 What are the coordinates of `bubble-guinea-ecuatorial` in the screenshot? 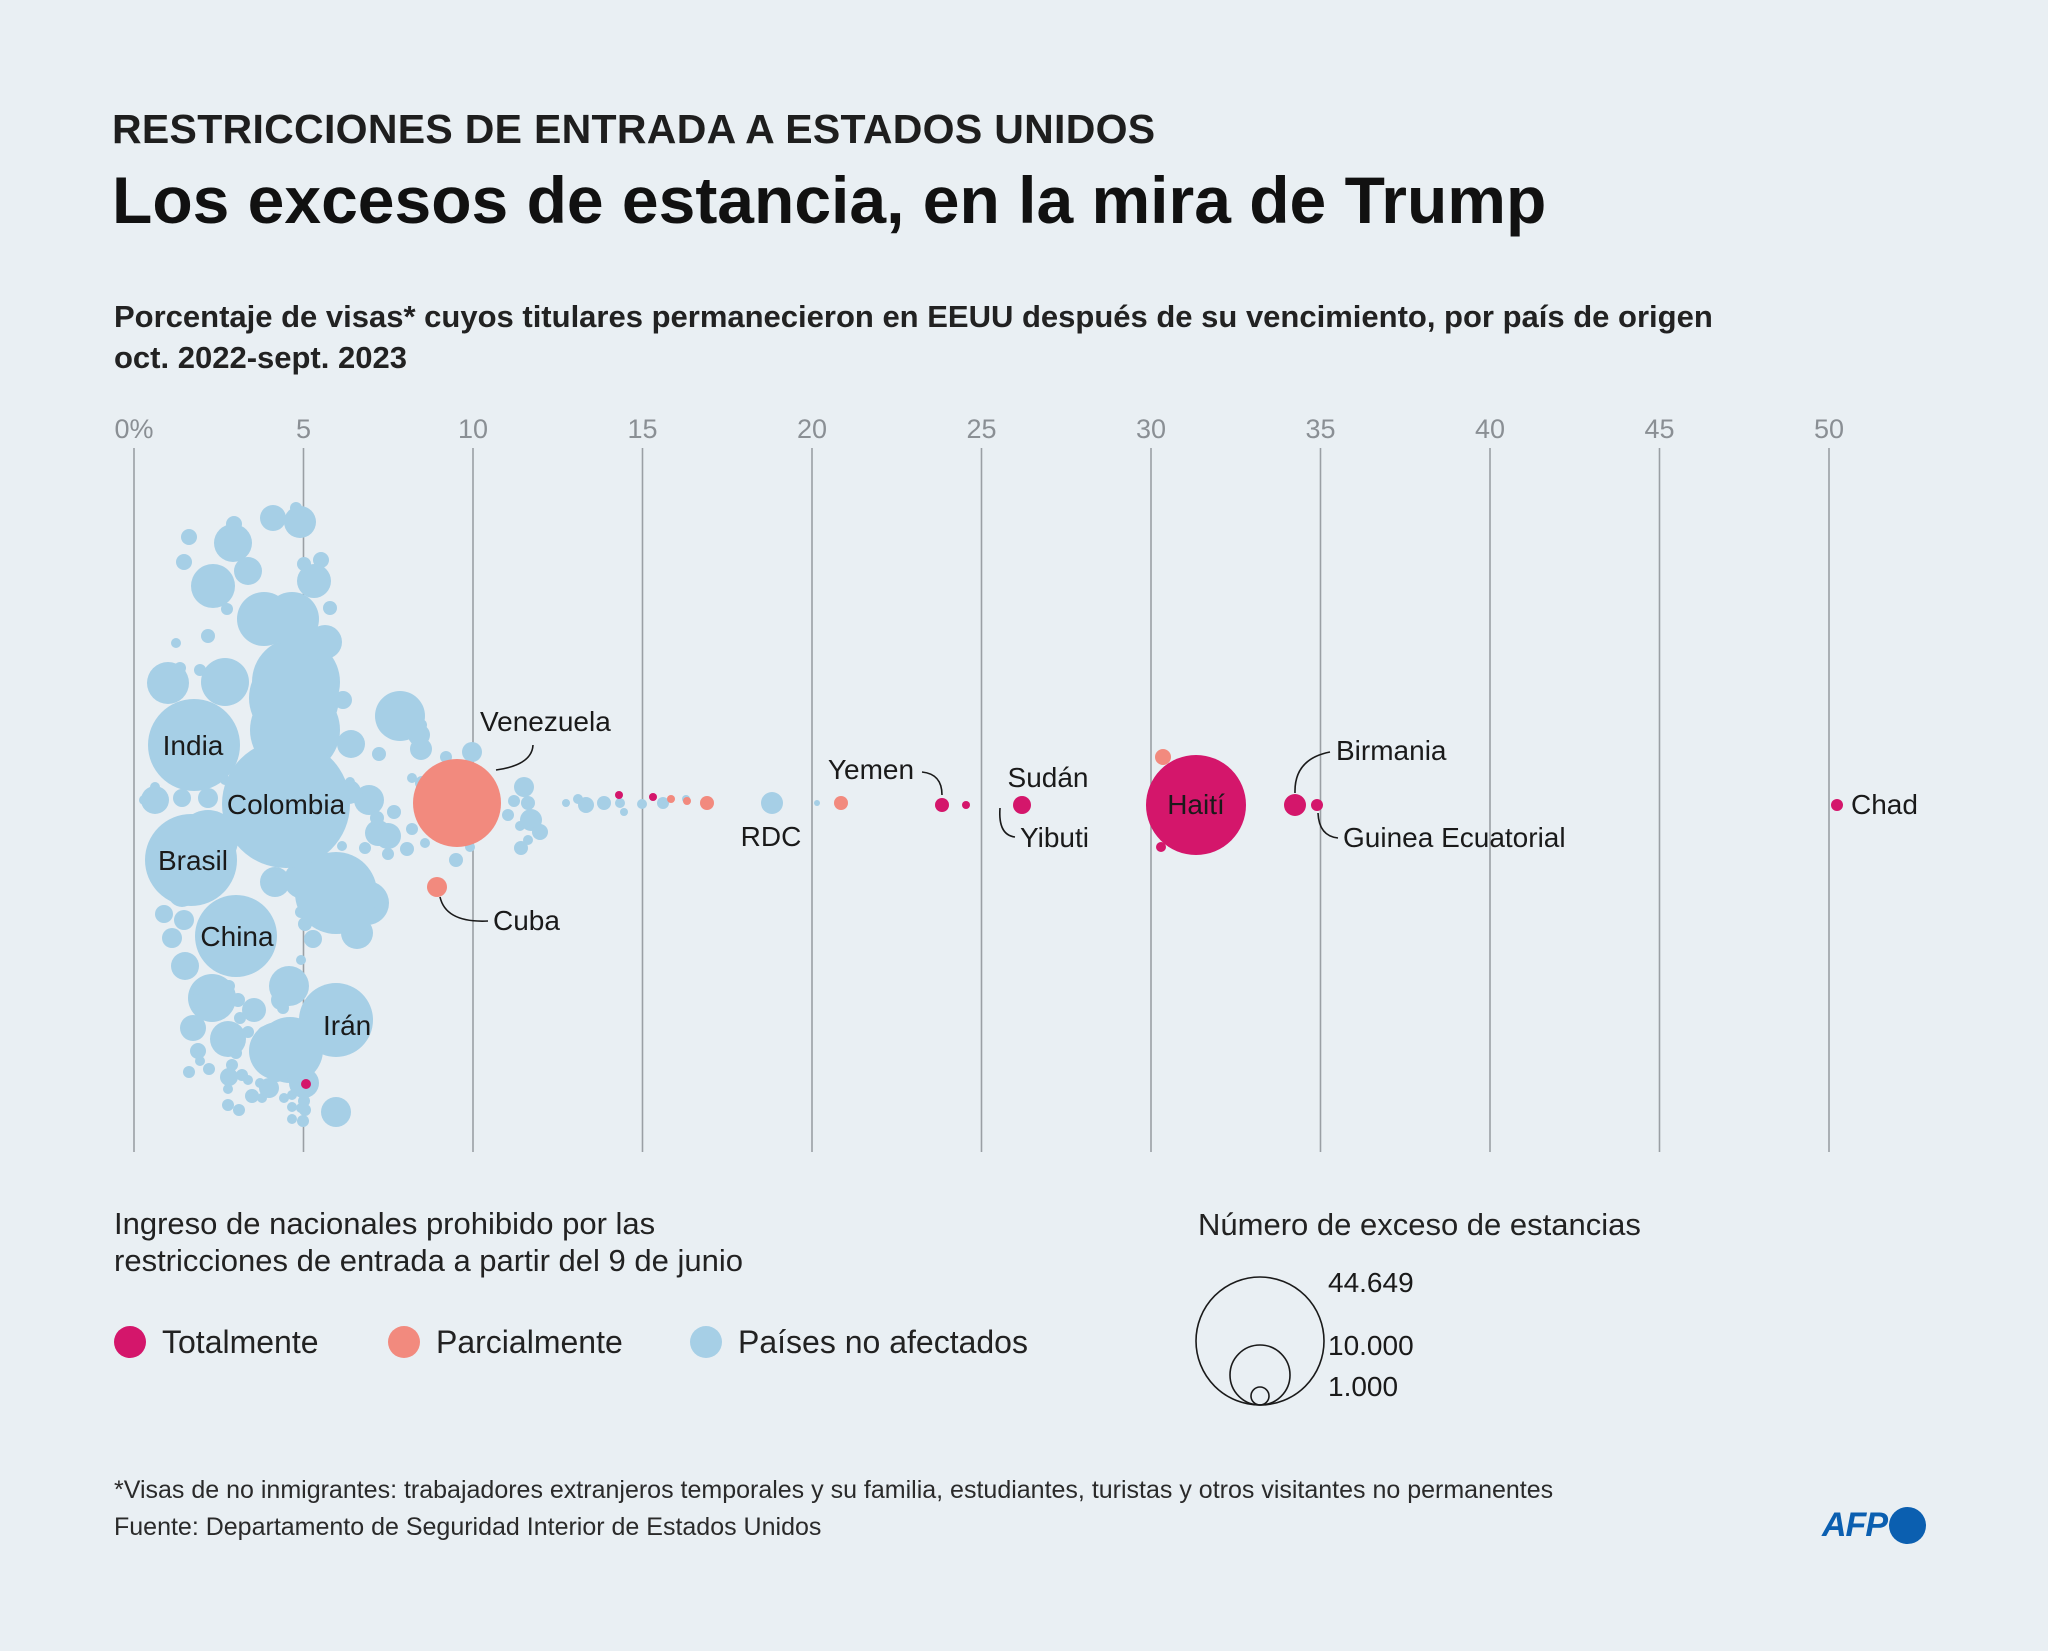 It's located at (1317, 805).